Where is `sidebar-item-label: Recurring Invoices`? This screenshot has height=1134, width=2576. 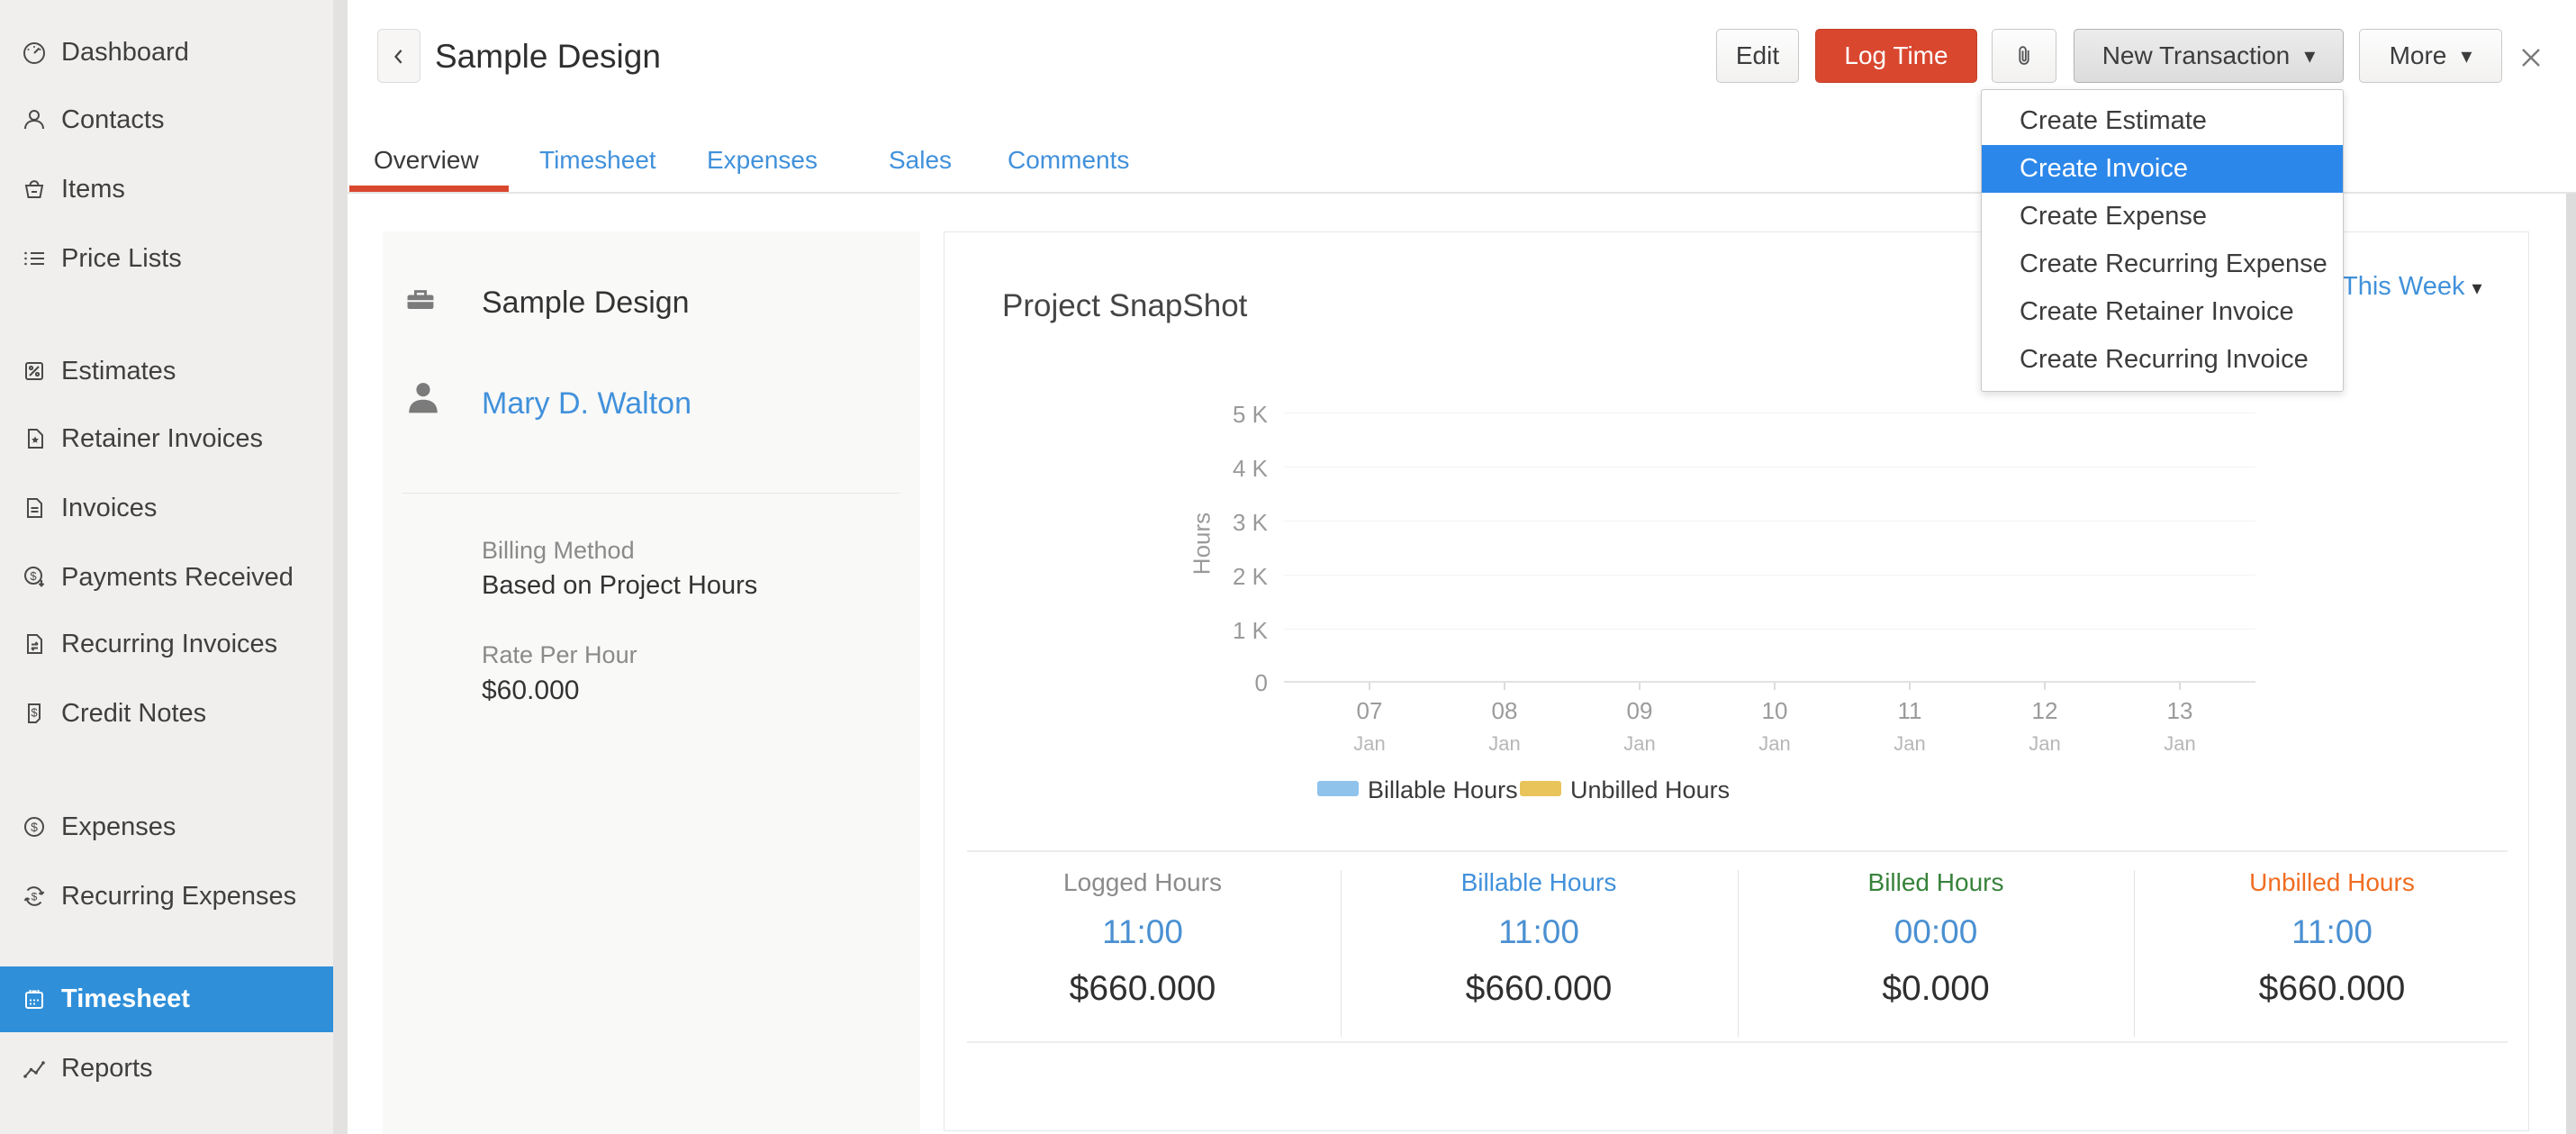
sidebar-item-label: Recurring Invoices is located at coordinates (169, 643).